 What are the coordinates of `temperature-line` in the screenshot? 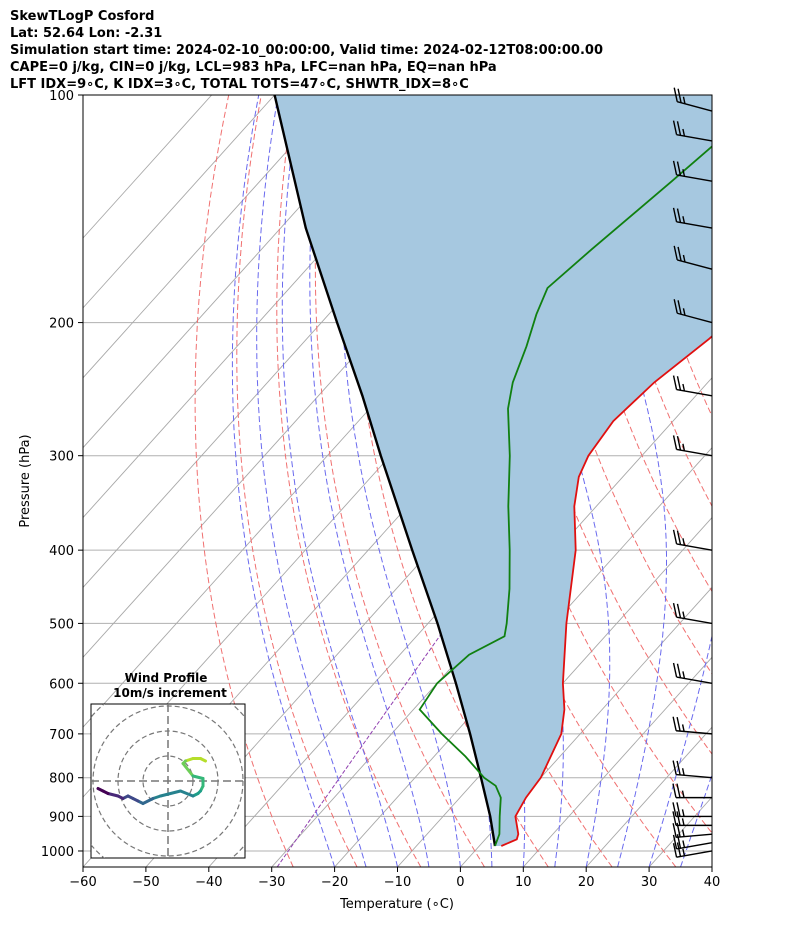 It's located at (606, 591).